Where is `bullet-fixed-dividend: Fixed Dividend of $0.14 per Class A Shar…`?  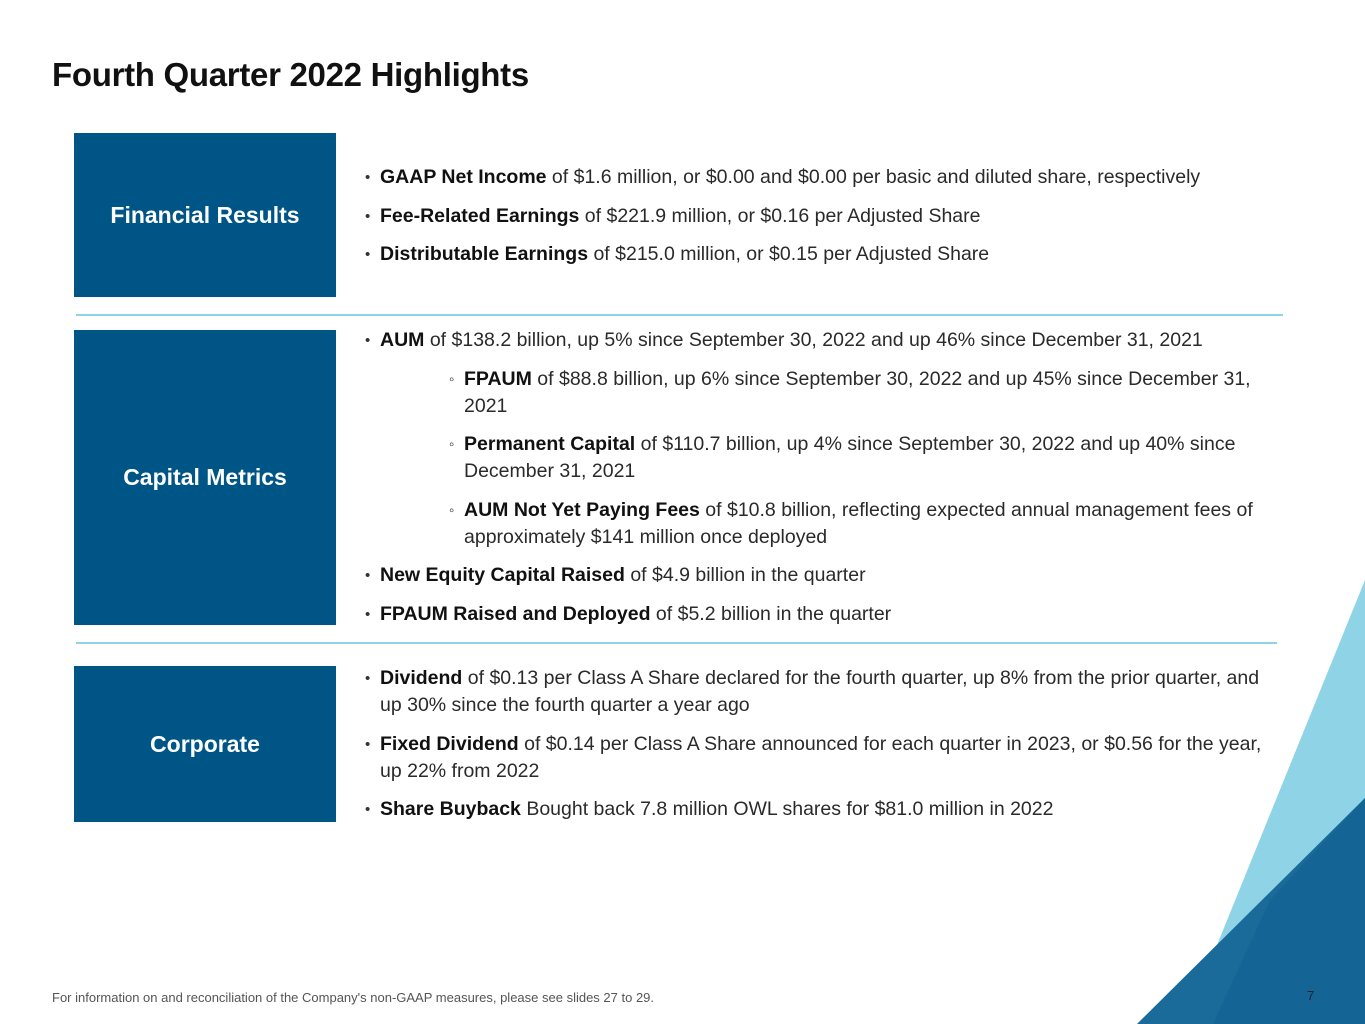 bullet-fixed-dividend: Fixed Dividend of $0.14 per Class A Shar… is located at coordinates (820, 758).